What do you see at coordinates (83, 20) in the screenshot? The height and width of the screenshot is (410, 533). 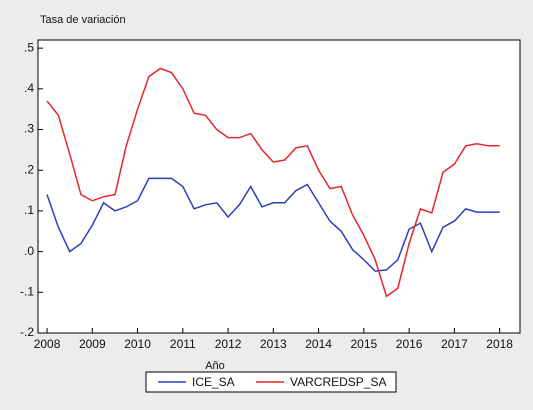 I see `chart-title: Tasa de variación` at bounding box center [83, 20].